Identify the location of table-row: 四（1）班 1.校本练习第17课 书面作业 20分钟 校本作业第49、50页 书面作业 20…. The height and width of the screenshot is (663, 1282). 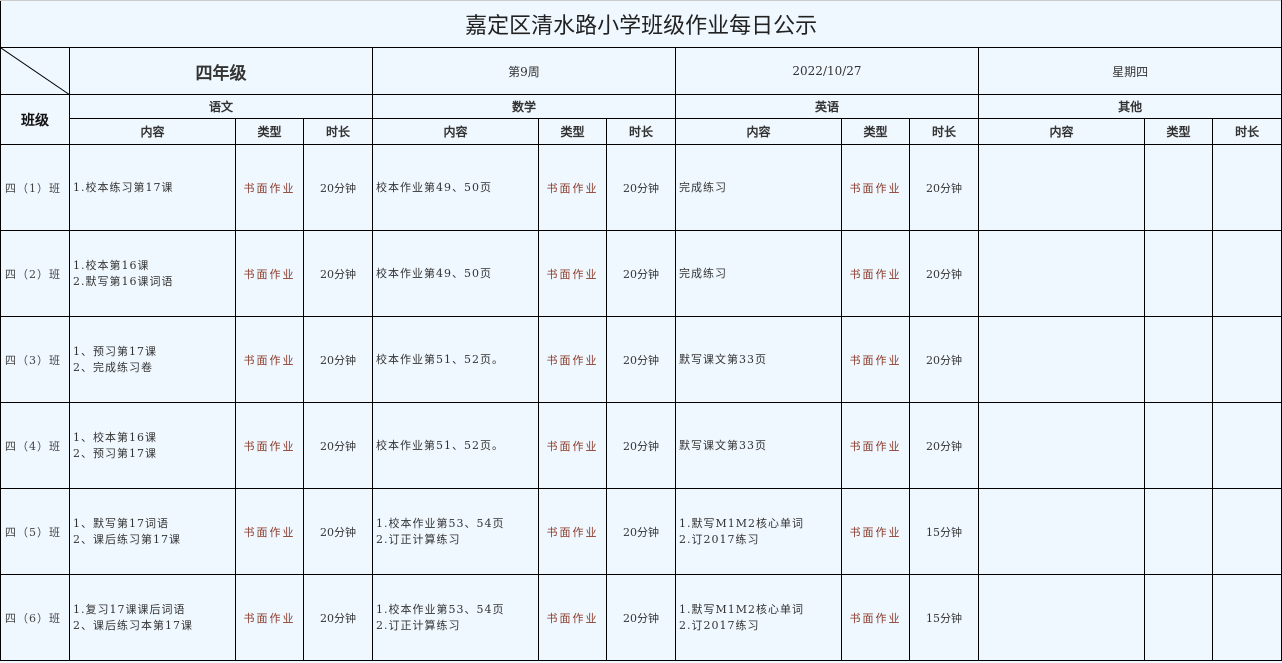
(641, 187).